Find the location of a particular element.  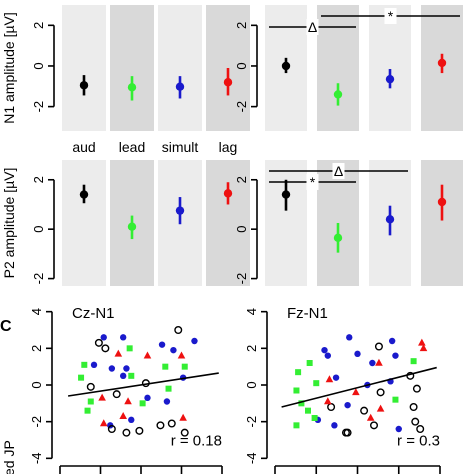

y-tick-label: -4 is located at coordinates (251, 459).